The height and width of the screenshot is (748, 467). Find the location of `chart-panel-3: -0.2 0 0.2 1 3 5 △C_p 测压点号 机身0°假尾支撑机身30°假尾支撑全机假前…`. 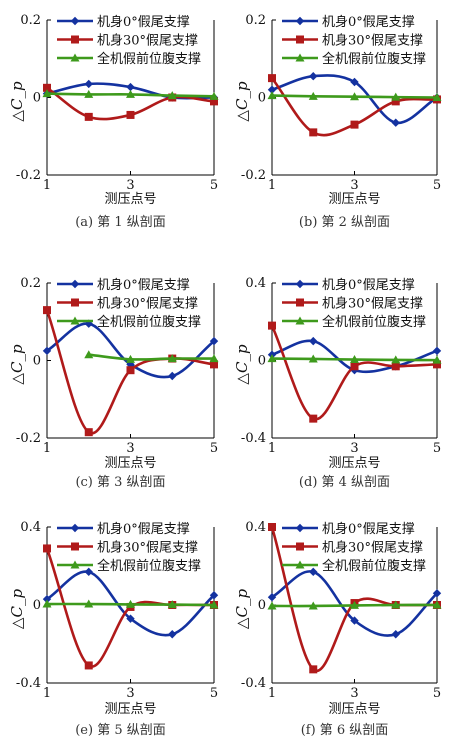

chart-panel-3: -0.2 0 0.2 1 3 5 △C_p 测压点号 机身0°假尾支撑机身30°假尾支撑全机假前… is located at coordinates (113, 383).